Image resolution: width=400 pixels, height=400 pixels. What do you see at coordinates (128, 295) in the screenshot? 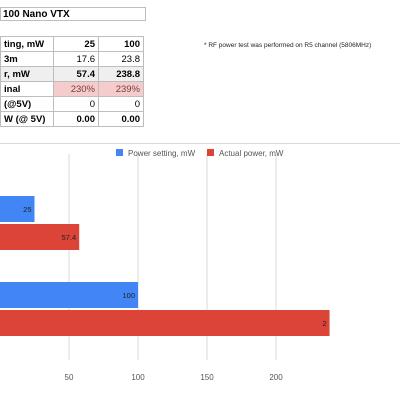
I see `bar-value-label: 100` at bounding box center [128, 295].